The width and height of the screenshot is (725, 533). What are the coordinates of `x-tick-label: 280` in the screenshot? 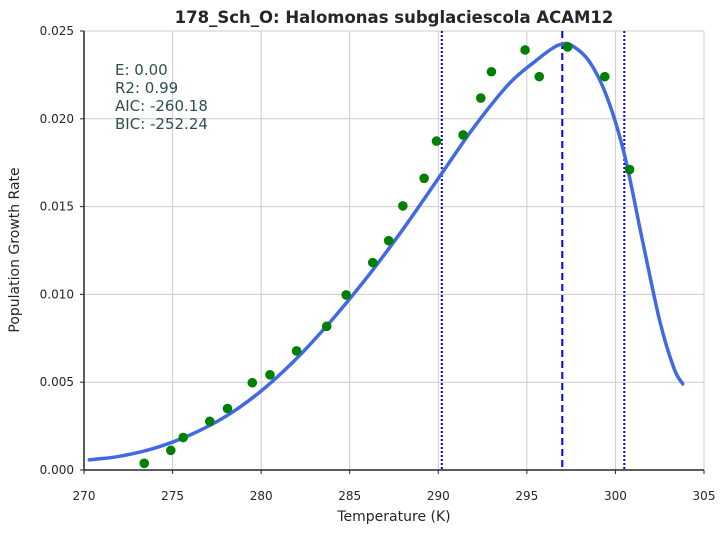 It's located at (261, 496).